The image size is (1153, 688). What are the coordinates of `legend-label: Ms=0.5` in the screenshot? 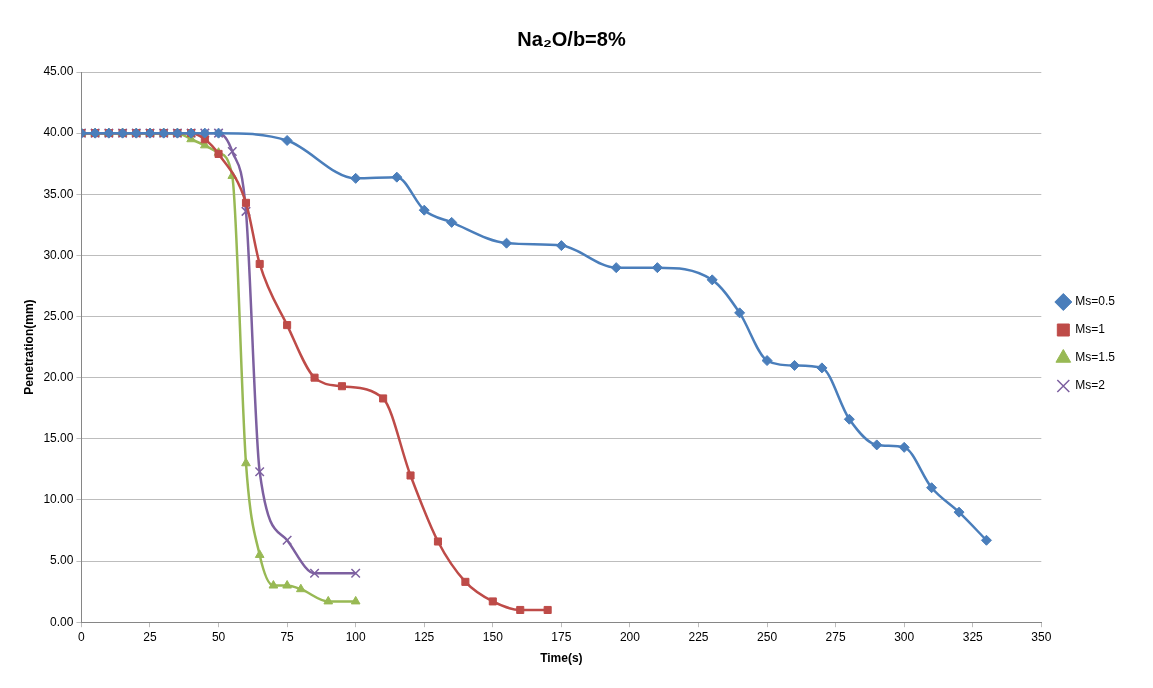 It's located at (1095, 301).